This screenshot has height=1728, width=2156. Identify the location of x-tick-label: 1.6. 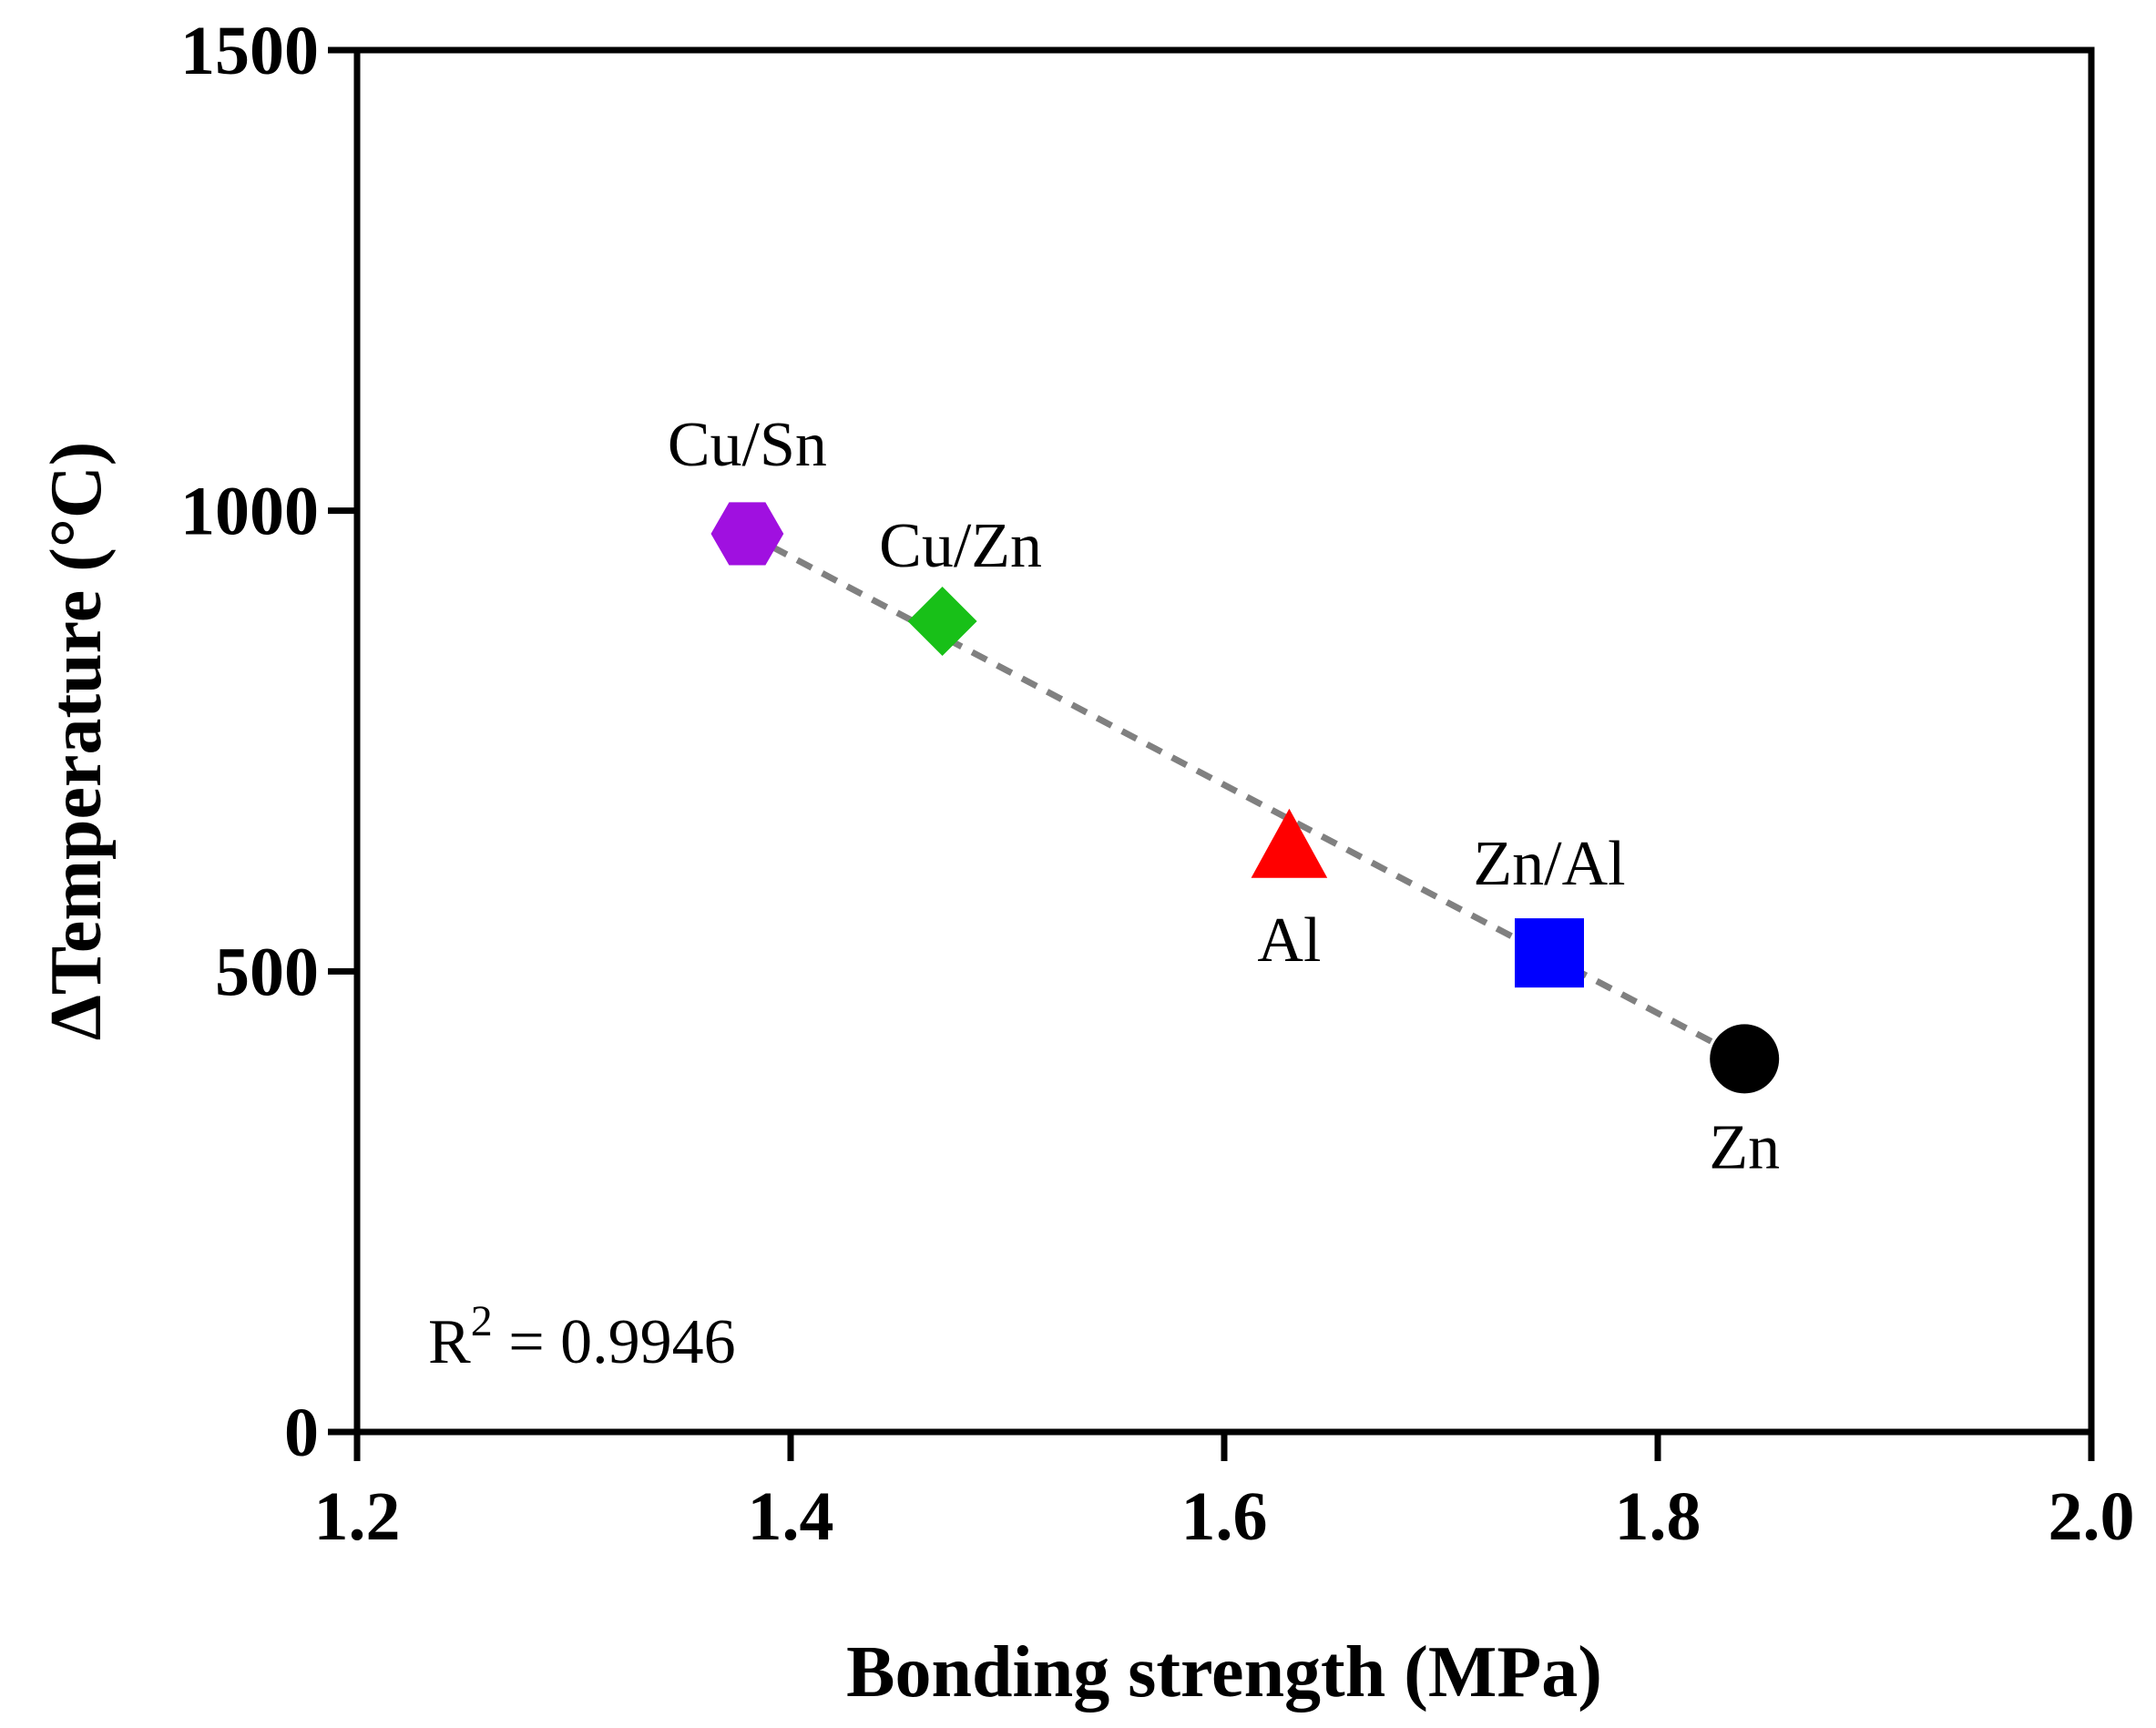
(1224, 1516).